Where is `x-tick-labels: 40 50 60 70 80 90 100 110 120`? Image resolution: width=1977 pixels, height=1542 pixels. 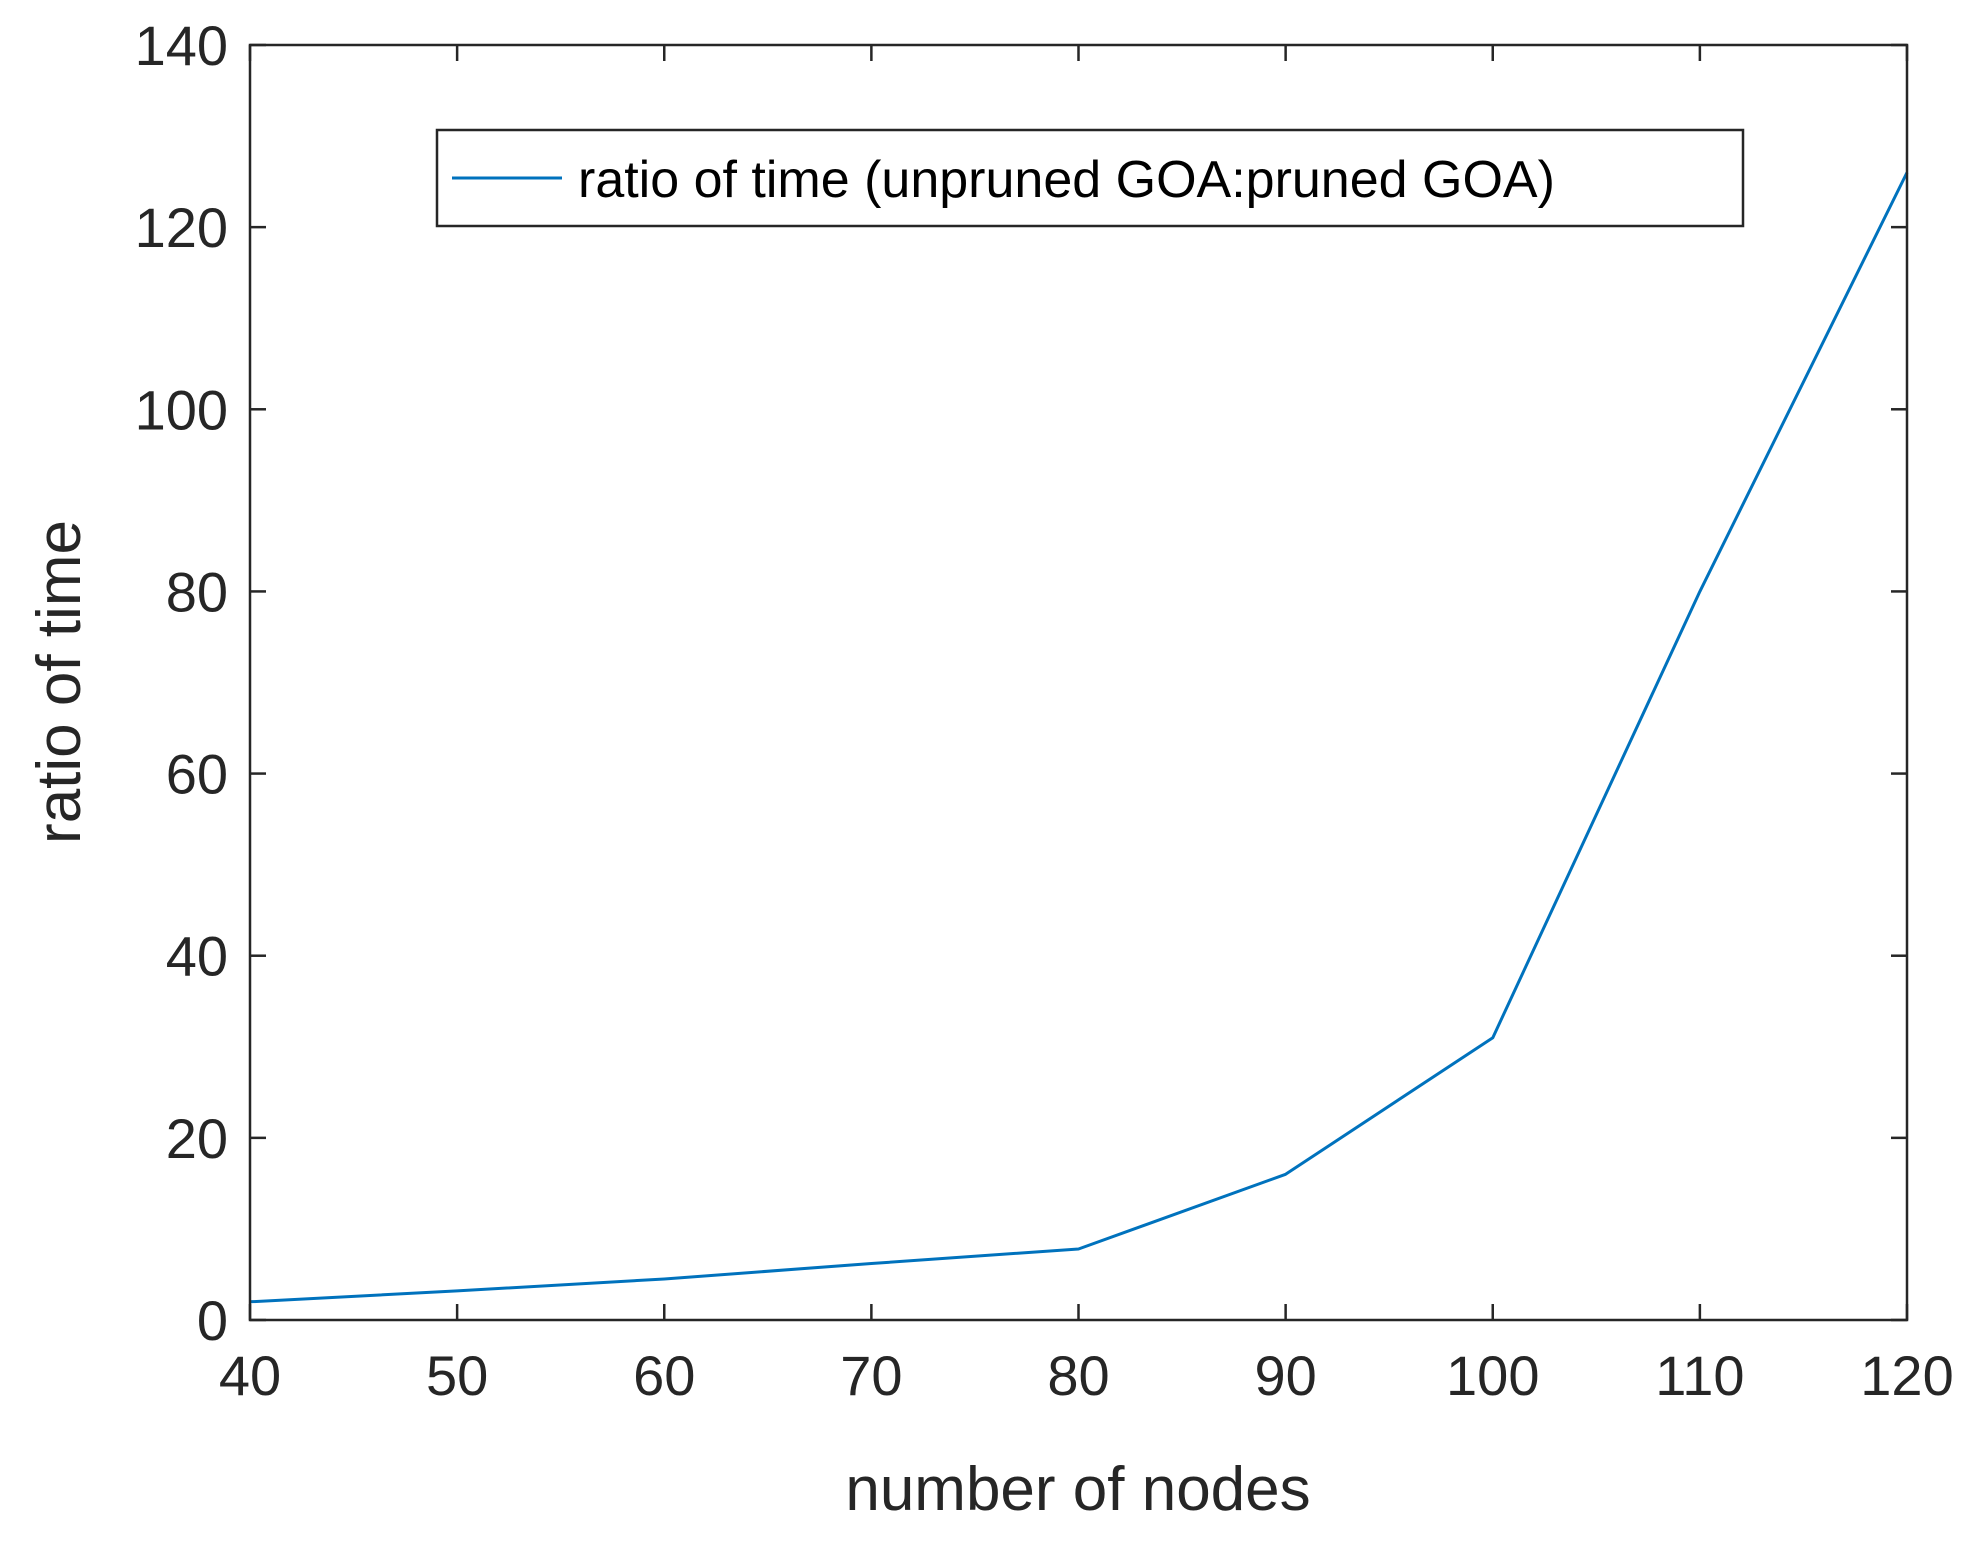 x-tick-labels: 40 50 60 70 80 90 100 110 120 is located at coordinates (1086, 1375).